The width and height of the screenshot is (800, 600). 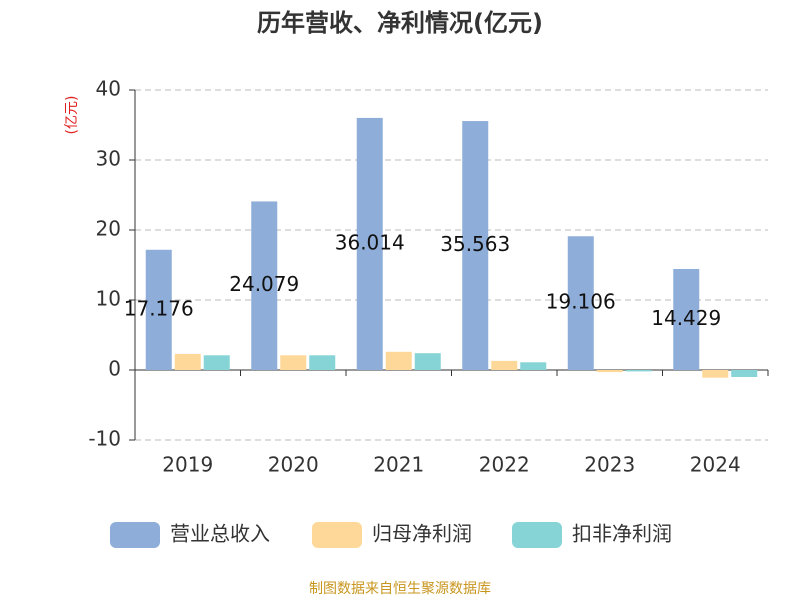 I want to click on y-tick-label: 10, so click(x=108, y=299).